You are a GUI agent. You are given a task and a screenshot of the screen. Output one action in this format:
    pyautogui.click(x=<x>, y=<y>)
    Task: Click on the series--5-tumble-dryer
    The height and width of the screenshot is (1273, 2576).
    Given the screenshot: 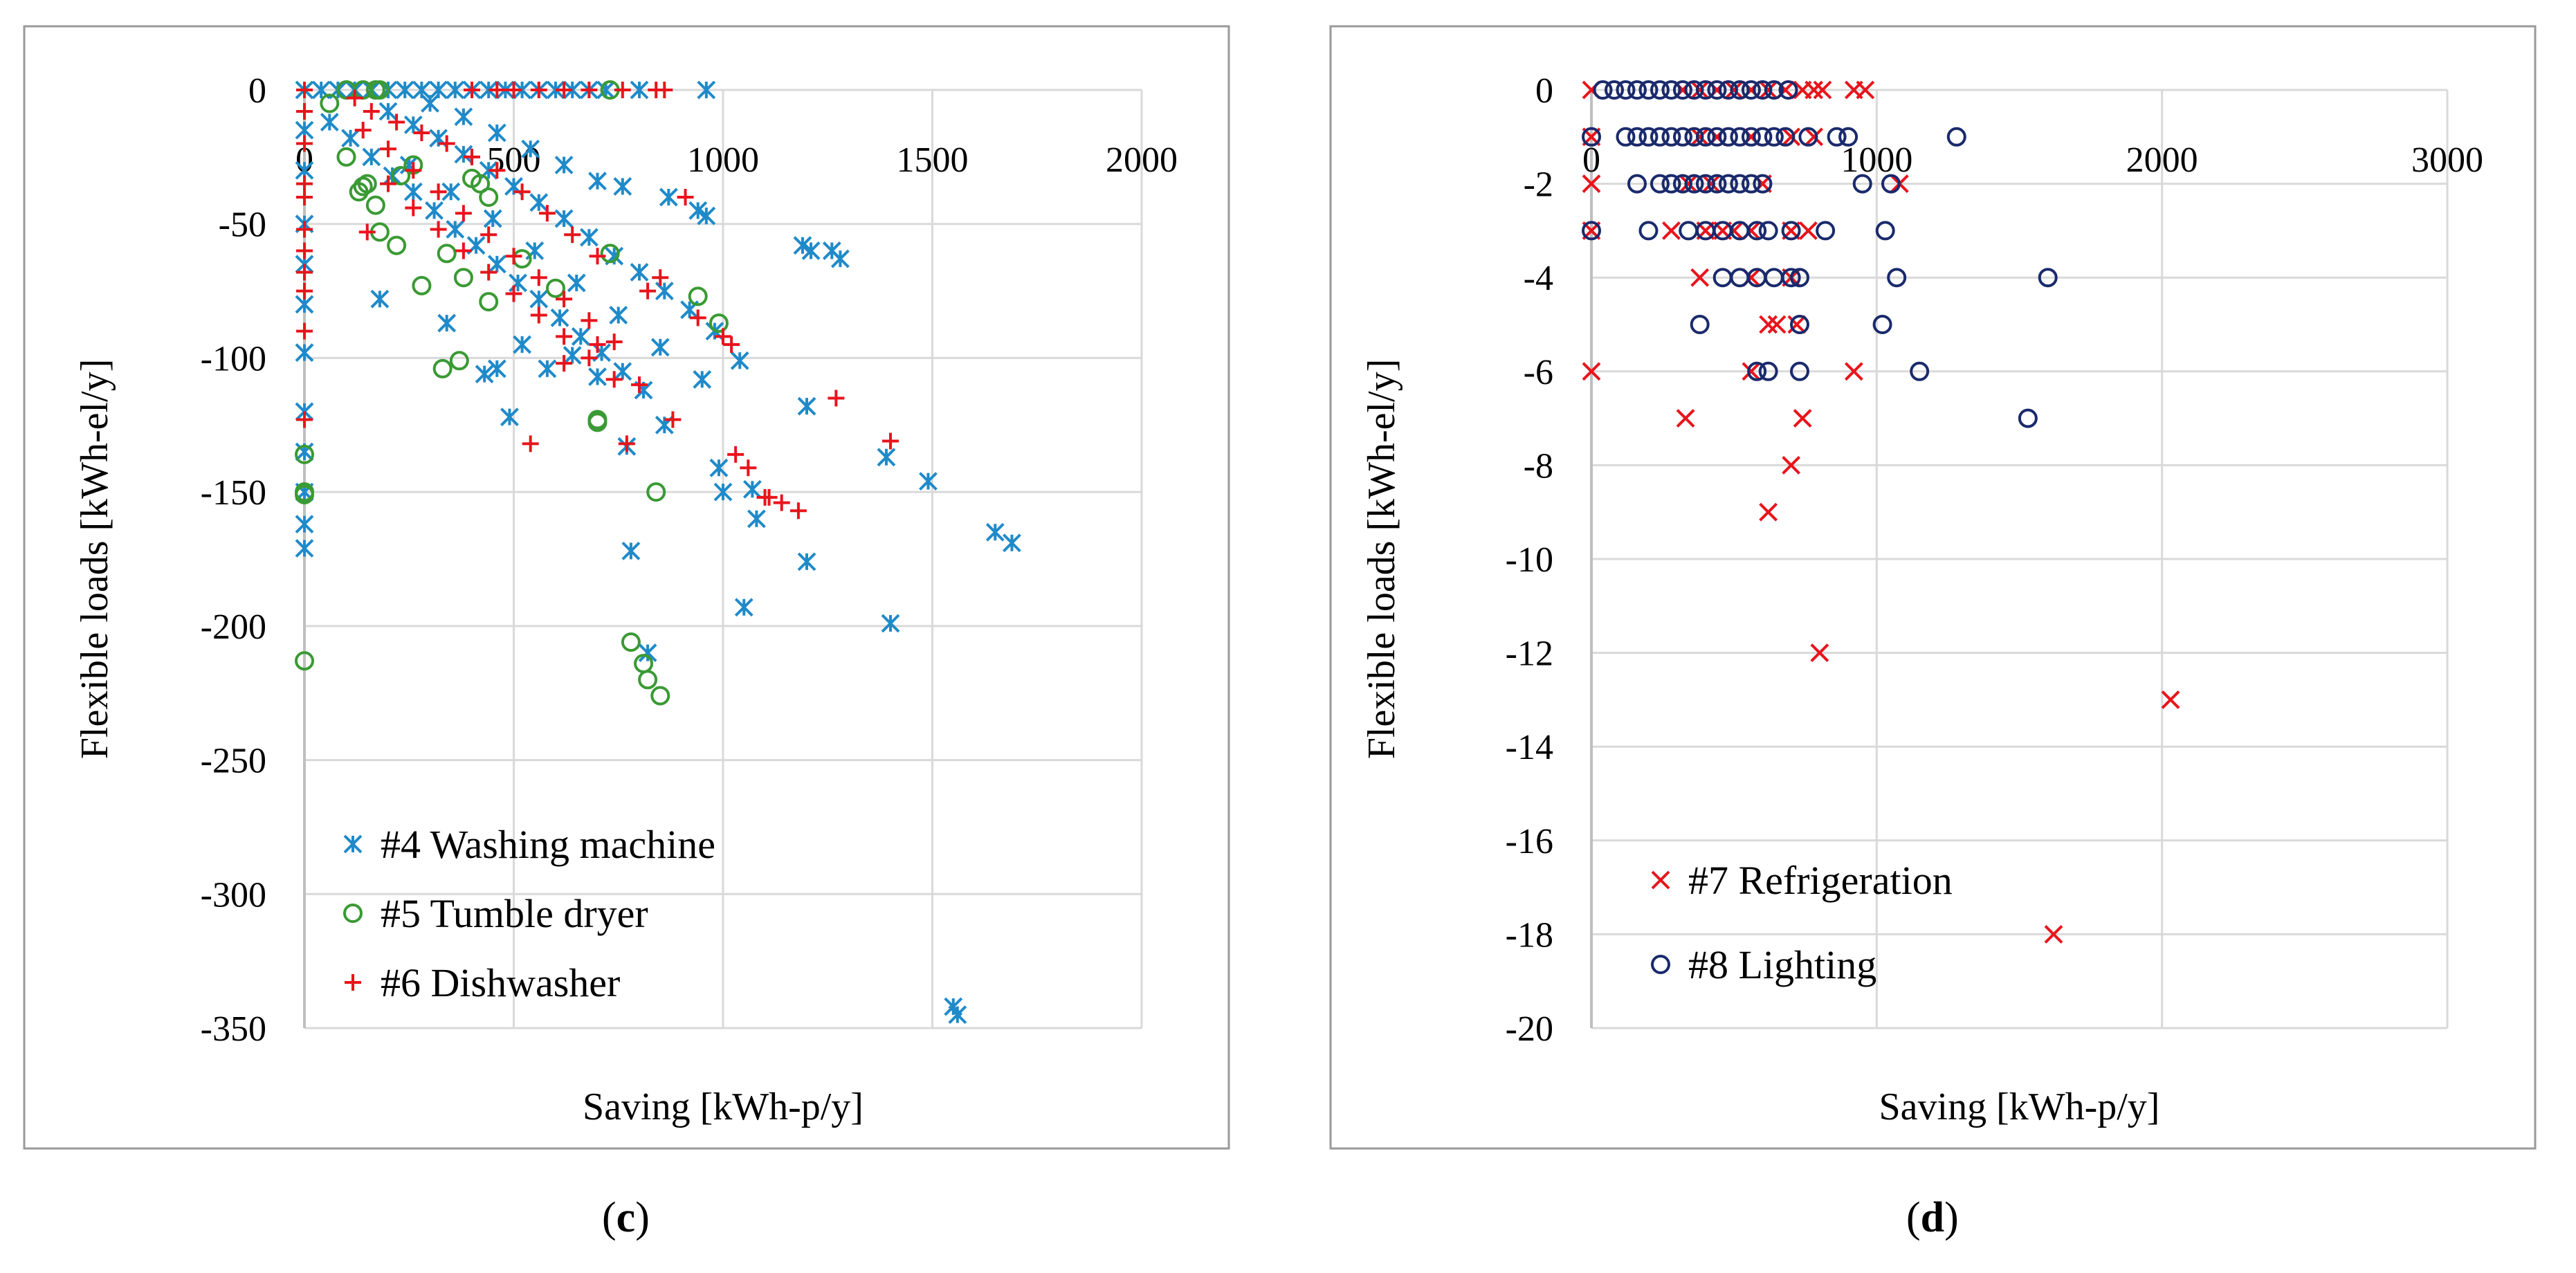 What is the action you would take?
    pyautogui.click(x=512, y=393)
    